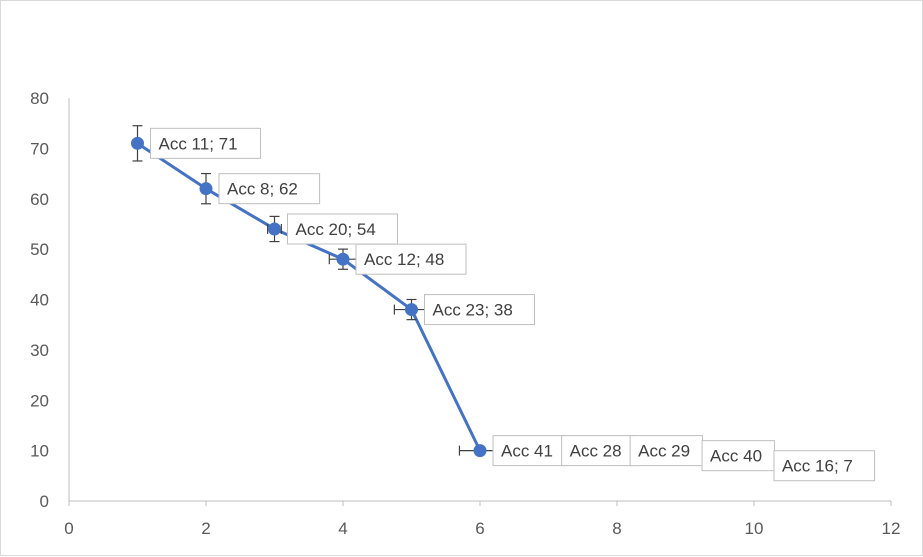 This screenshot has width=923, height=557. I want to click on data-label: Acc 28, so click(596, 451).